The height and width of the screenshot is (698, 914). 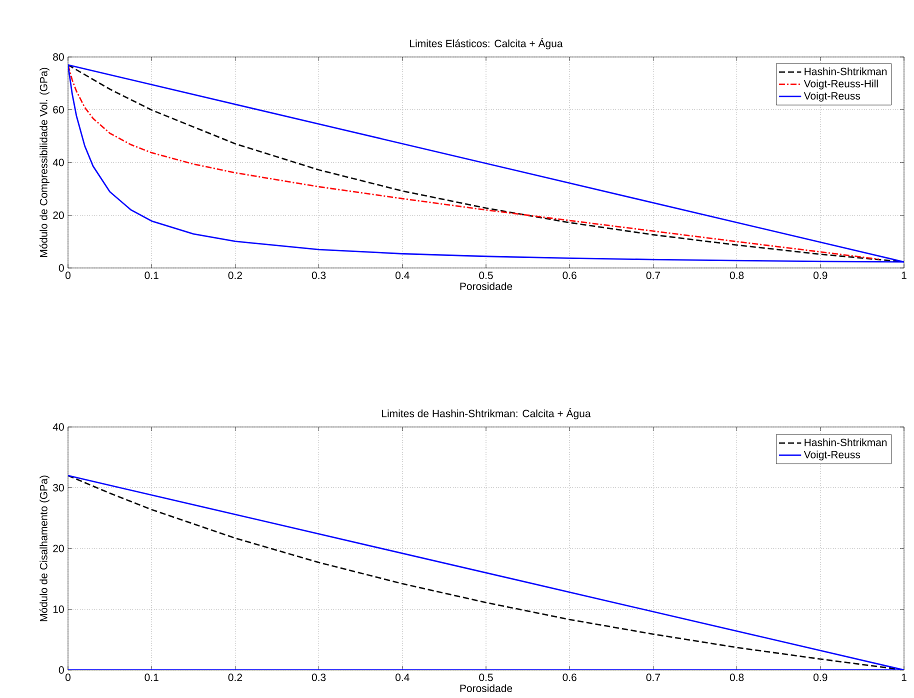 I want to click on y-tick-label: 60, so click(x=58, y=110).